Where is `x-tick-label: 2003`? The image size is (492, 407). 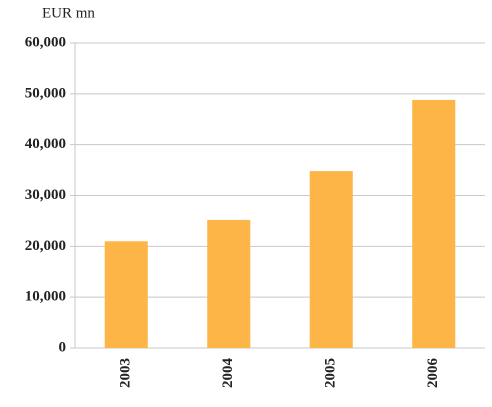 x-tick-label: 2003 is located at coordinates (126, 373).